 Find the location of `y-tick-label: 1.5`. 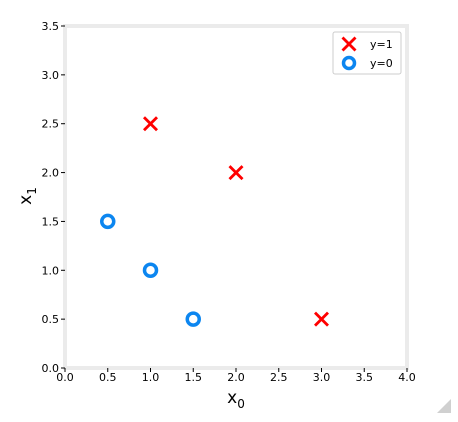

y-tick-label: 1.5 is located at coordinates (51, 221).